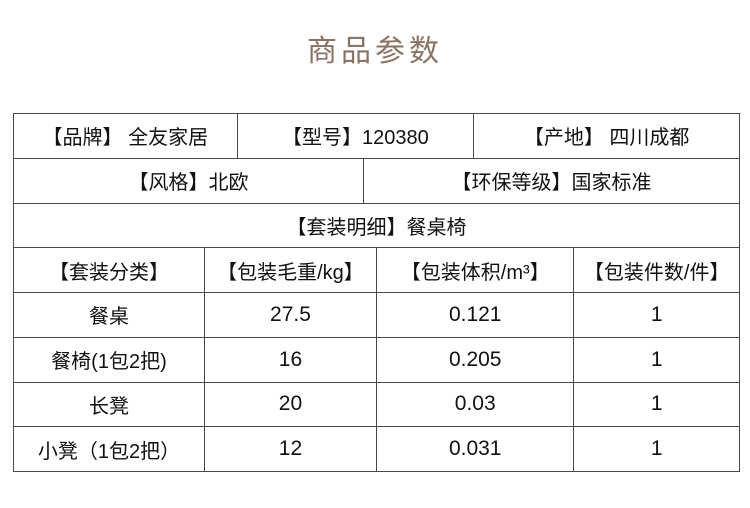  I want to click on spec-category-cell: 长凳, so click(109, 405).